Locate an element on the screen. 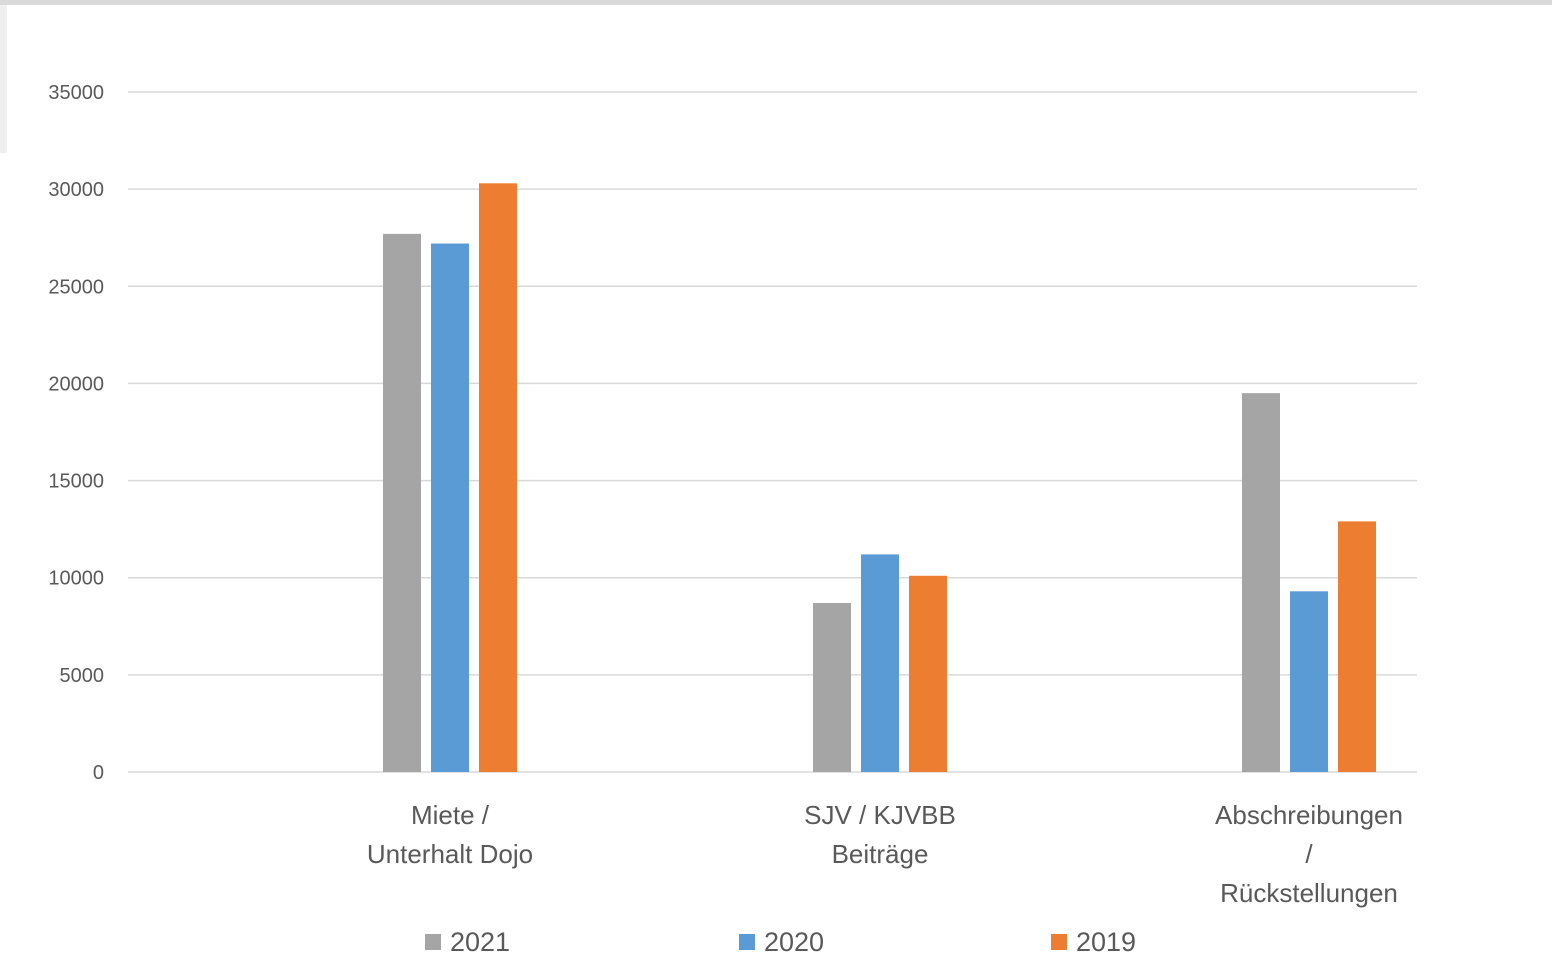  y-tick-label: 35000 is located at coordinates (76, 93).